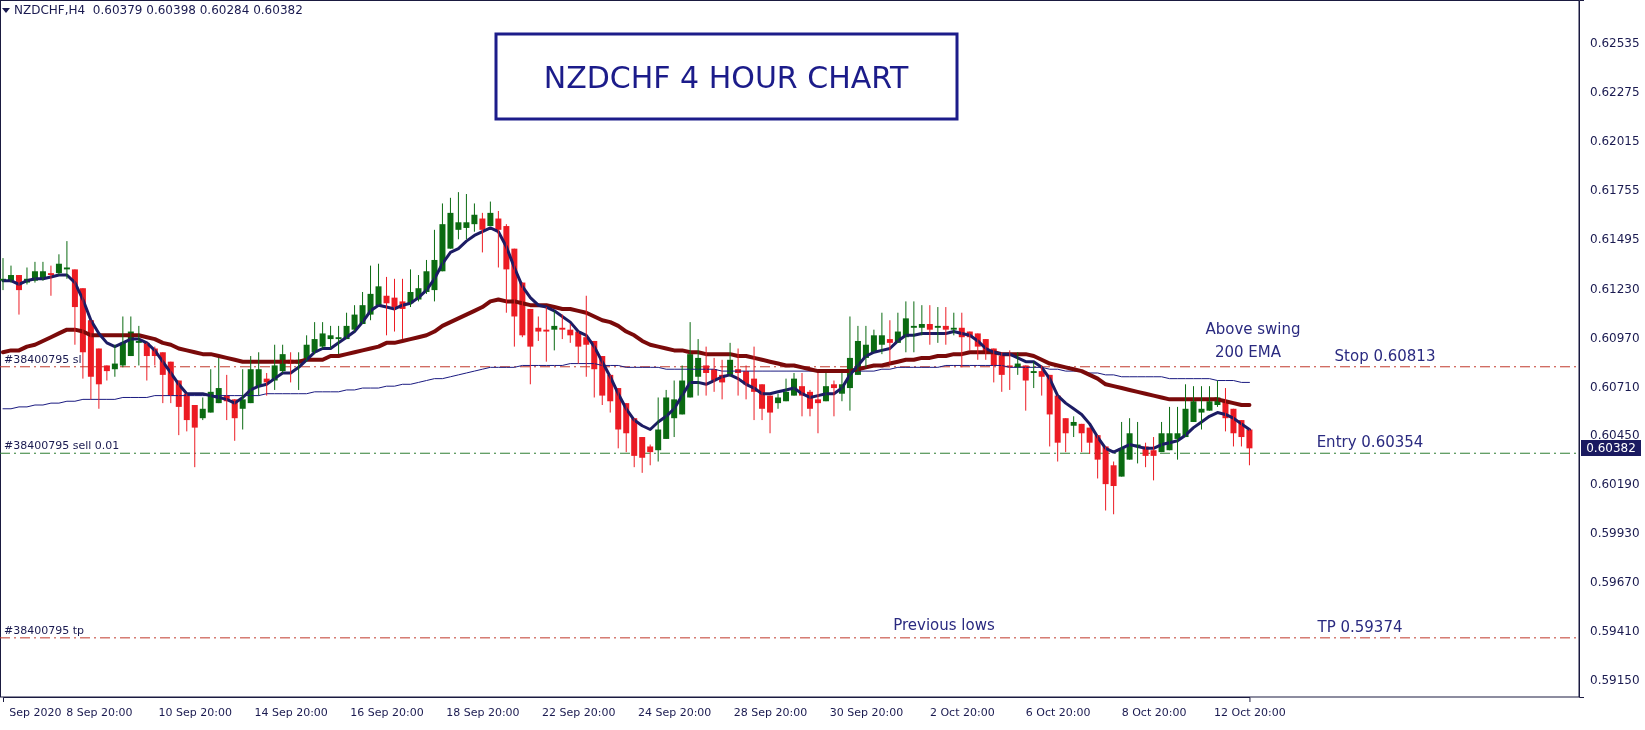  I want to click on text: 0.60382, so click(1611, 448).